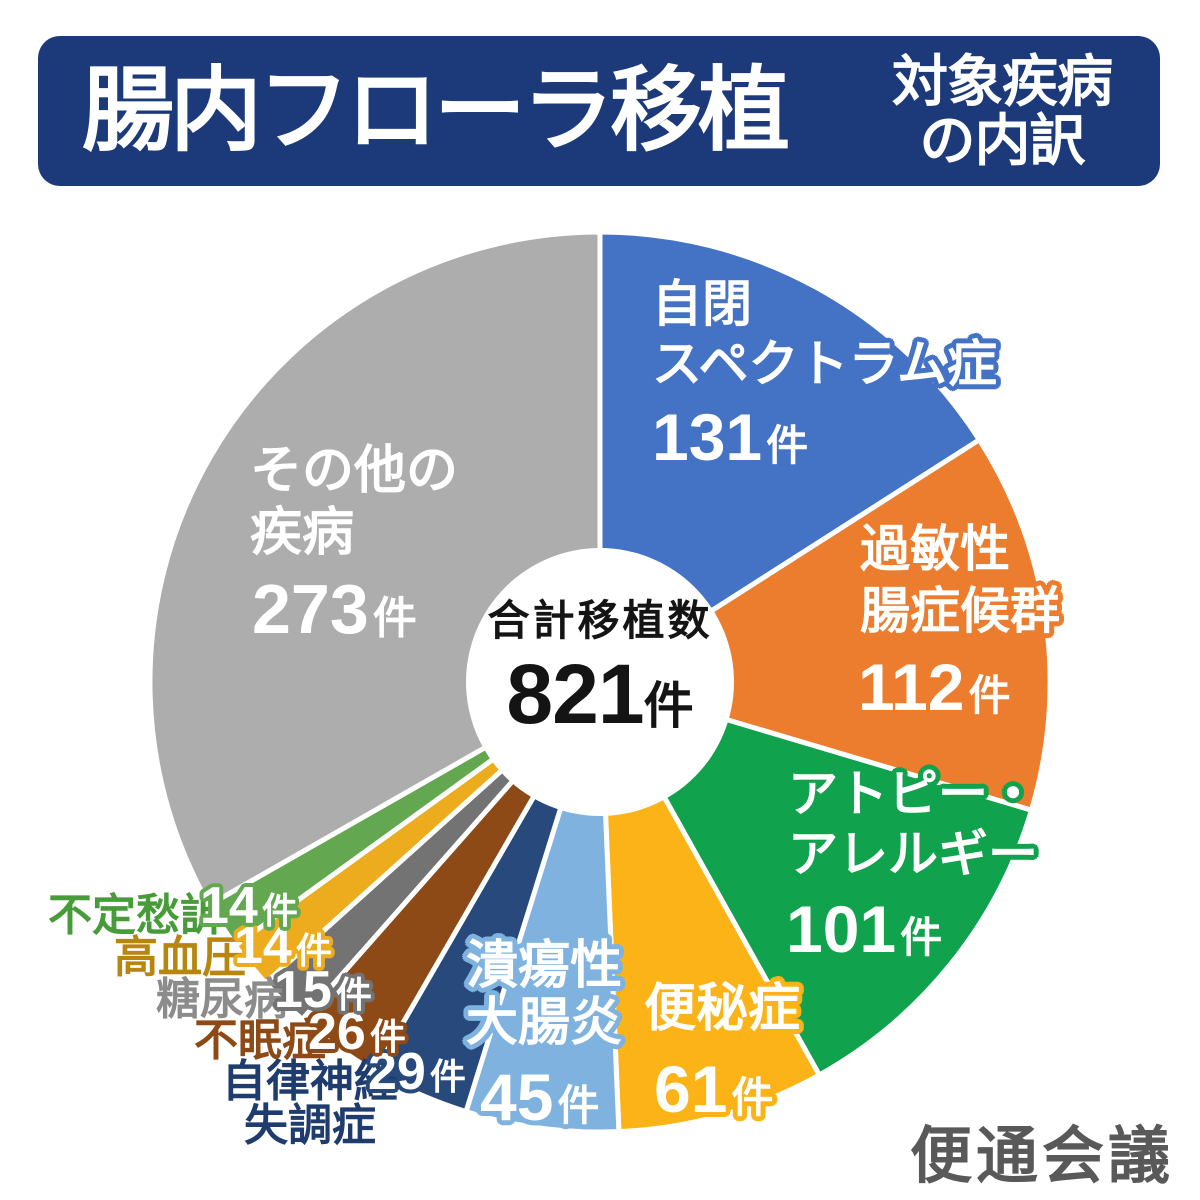 This screenshot has width=1200, height=1200. Describe the element at coordinates (436, 111) in the screenshot. I see `page-title: 腸内フローラ移植` at that location.